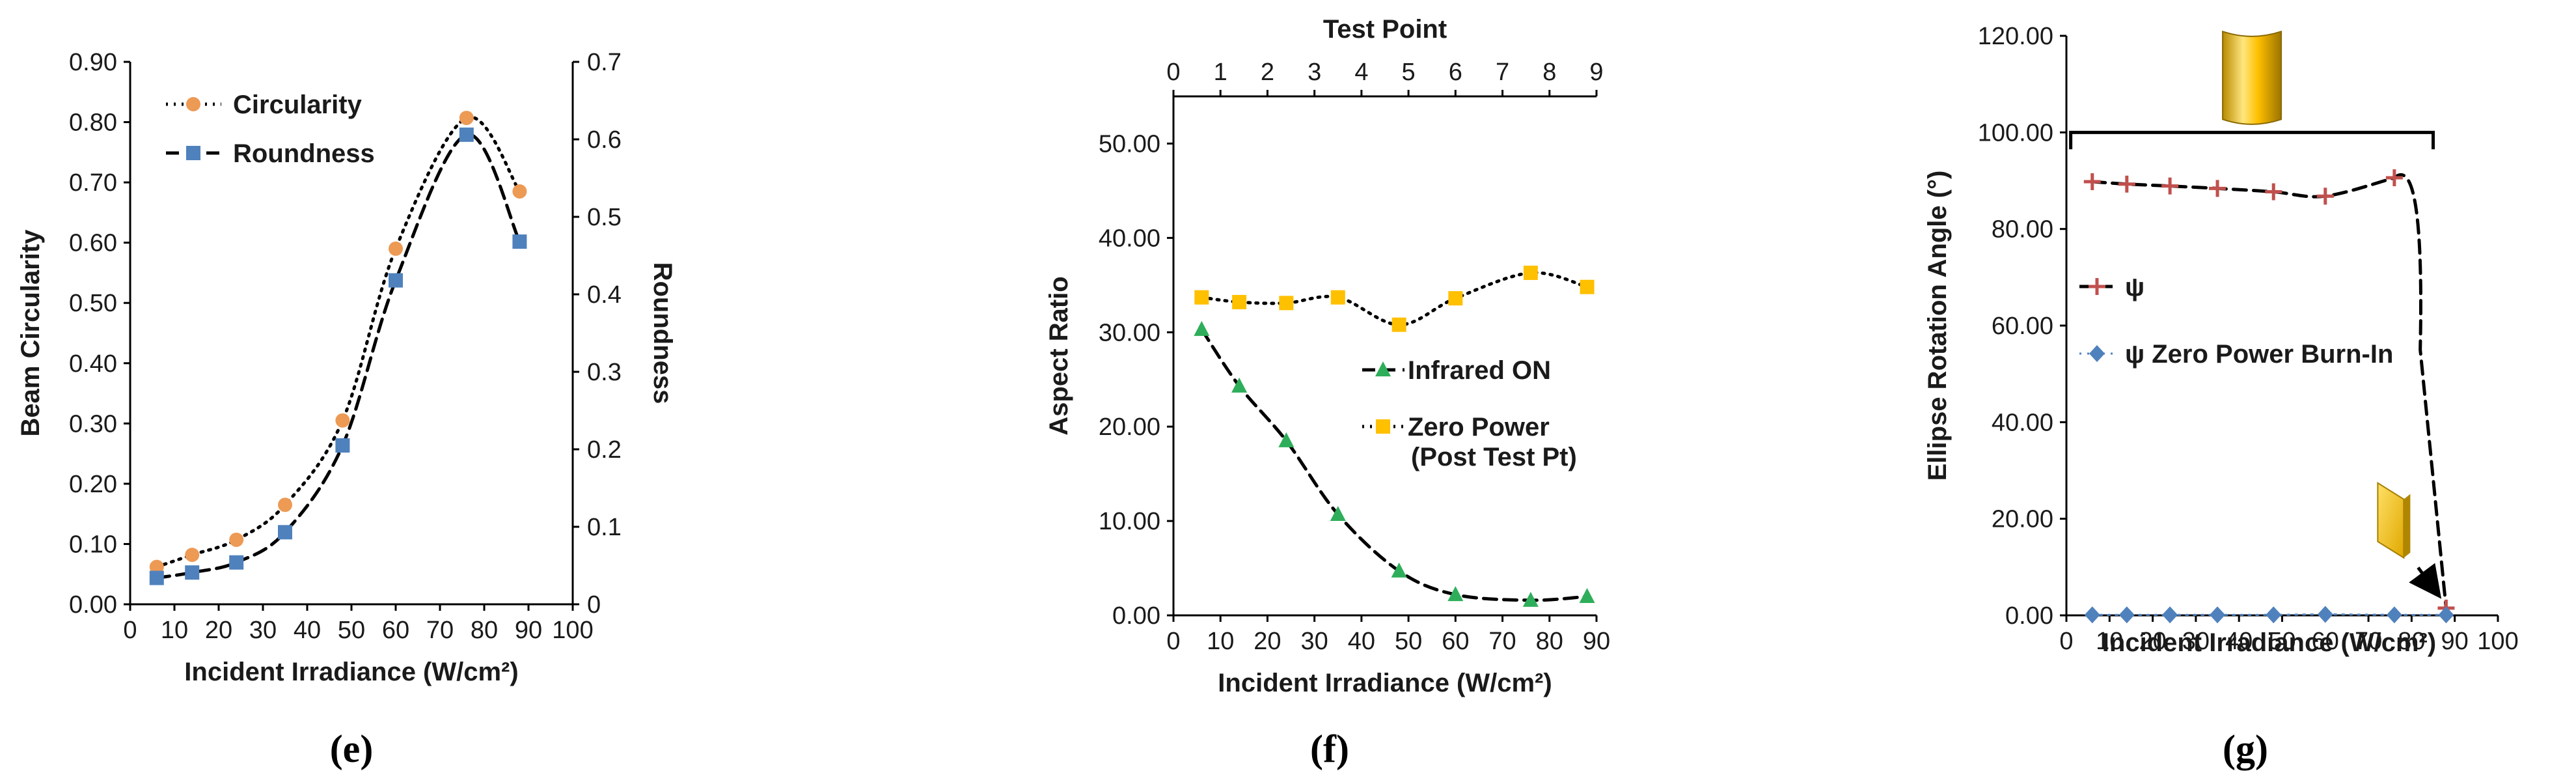  Describe the element at coordinates (1494, 457) in the screenshot. I see `legend-label-line2: (Post Test Pt)` at that location.